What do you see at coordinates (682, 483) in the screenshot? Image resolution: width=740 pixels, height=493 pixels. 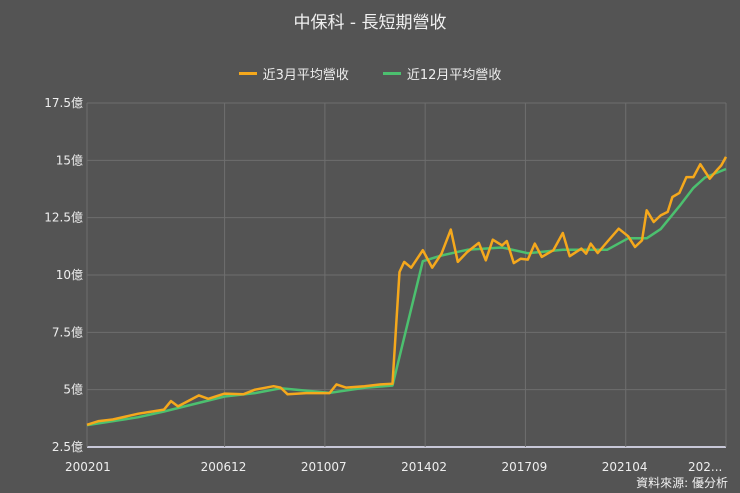 I see `source-note: 資料來源: 優分析` at bounding box center [682, 483].